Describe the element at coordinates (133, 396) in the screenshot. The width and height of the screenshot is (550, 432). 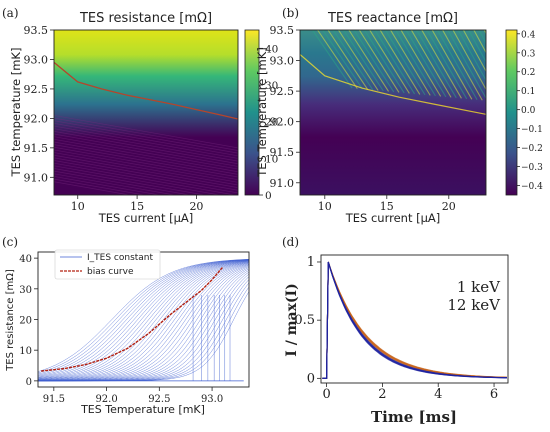
I see `panel-c-xticks: 91.5 92.0 92.5 93.0` at that location.